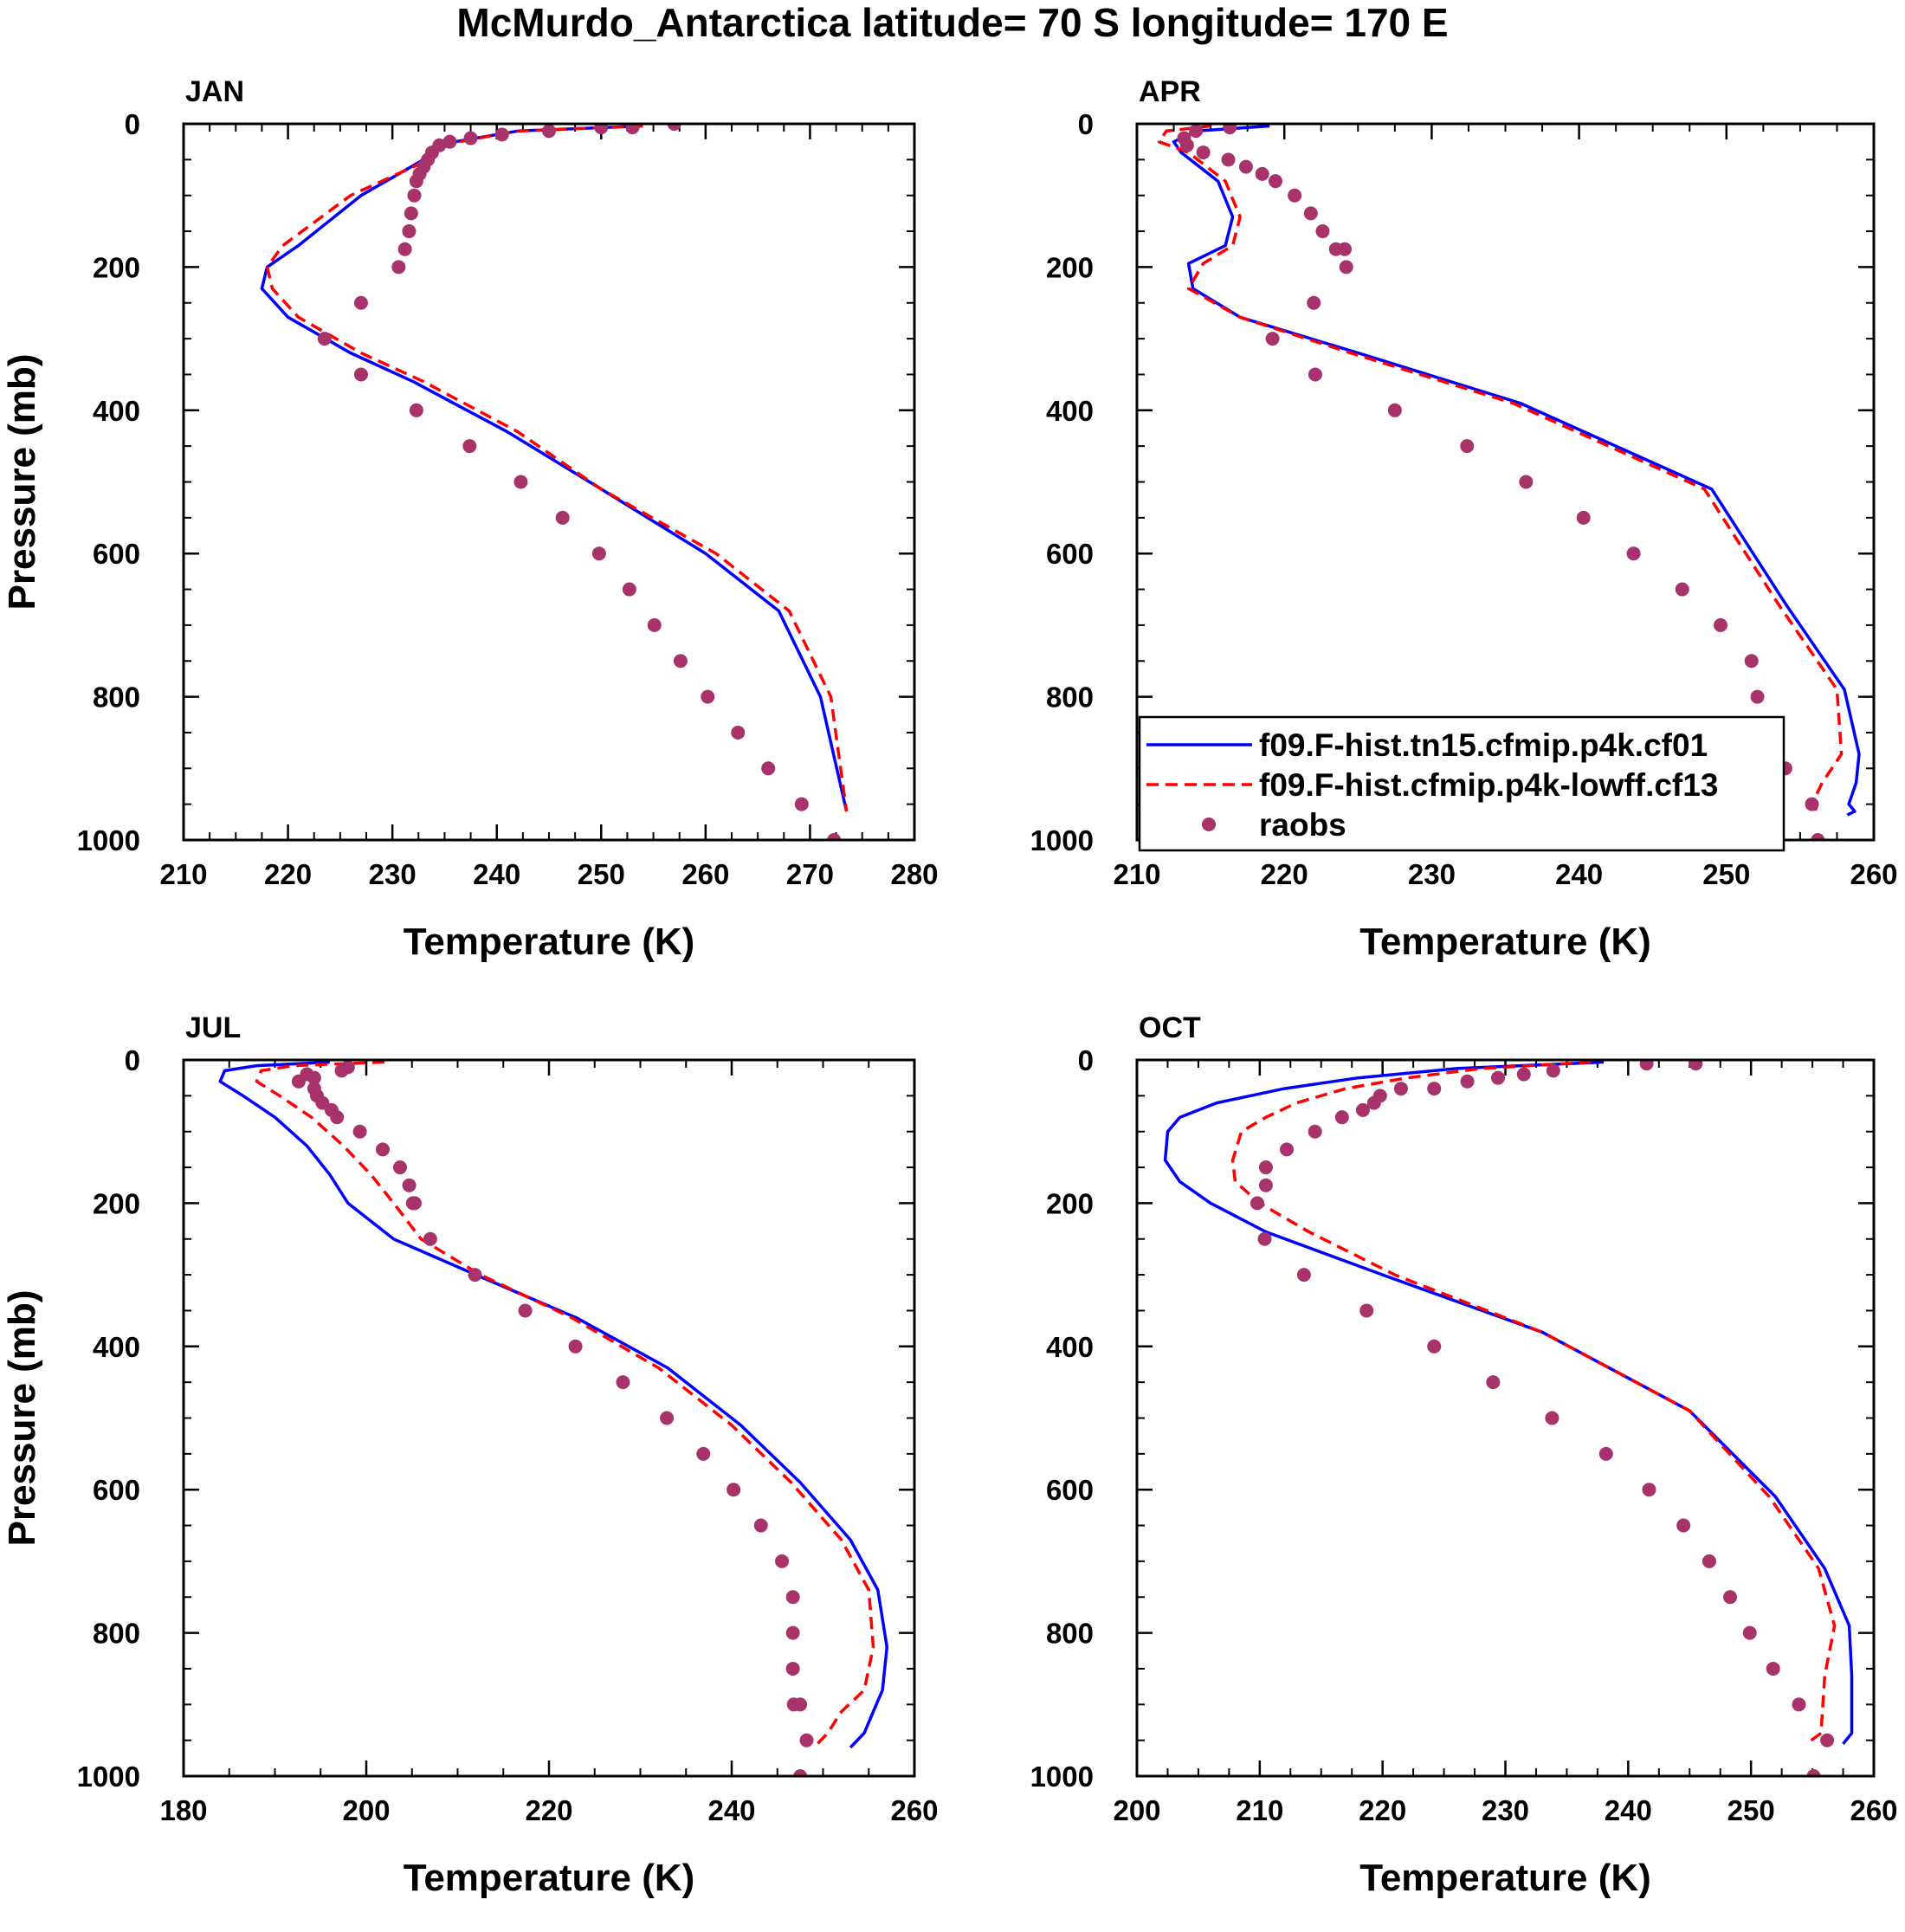  I want to click on x-tick-label: 210, so click(183, 874).